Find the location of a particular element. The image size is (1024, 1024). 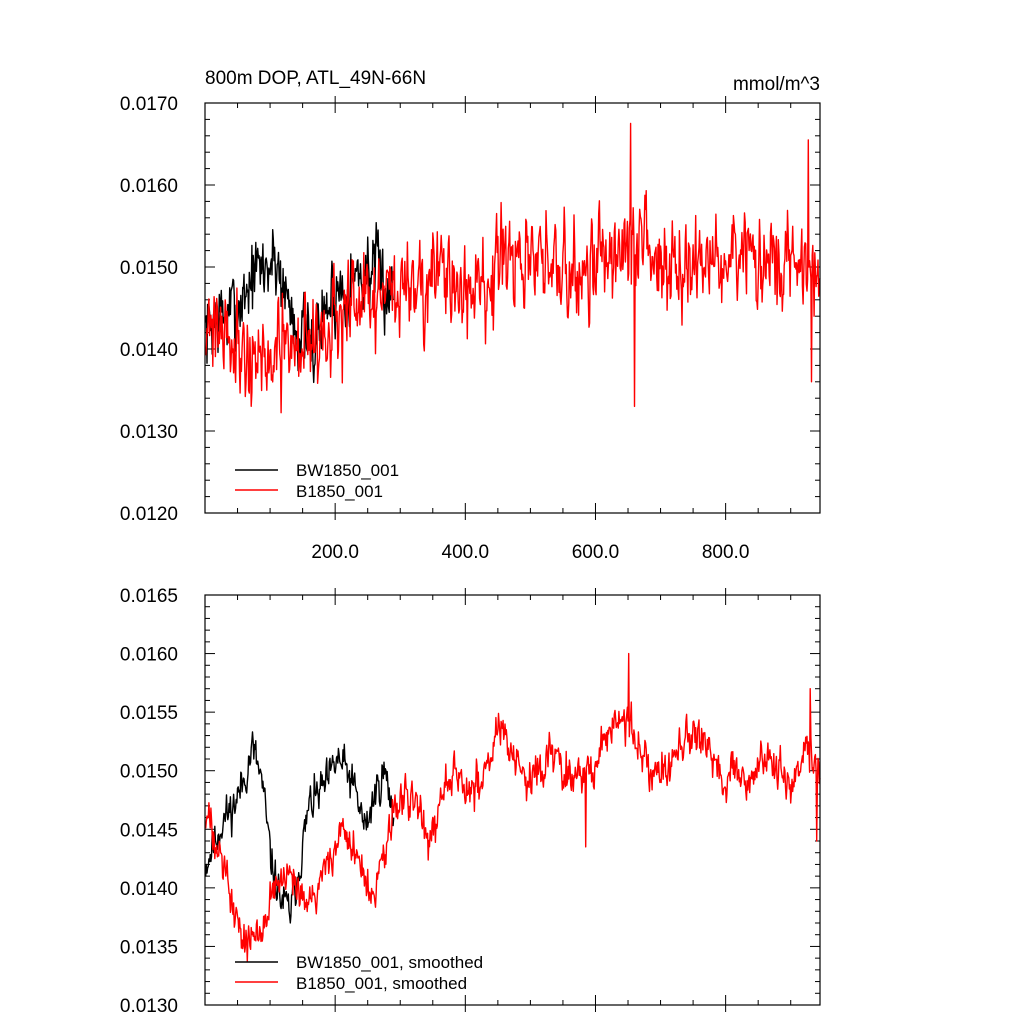

top-legend-label-bw1850: BW1850_001 is located at coordinates (347, 470).